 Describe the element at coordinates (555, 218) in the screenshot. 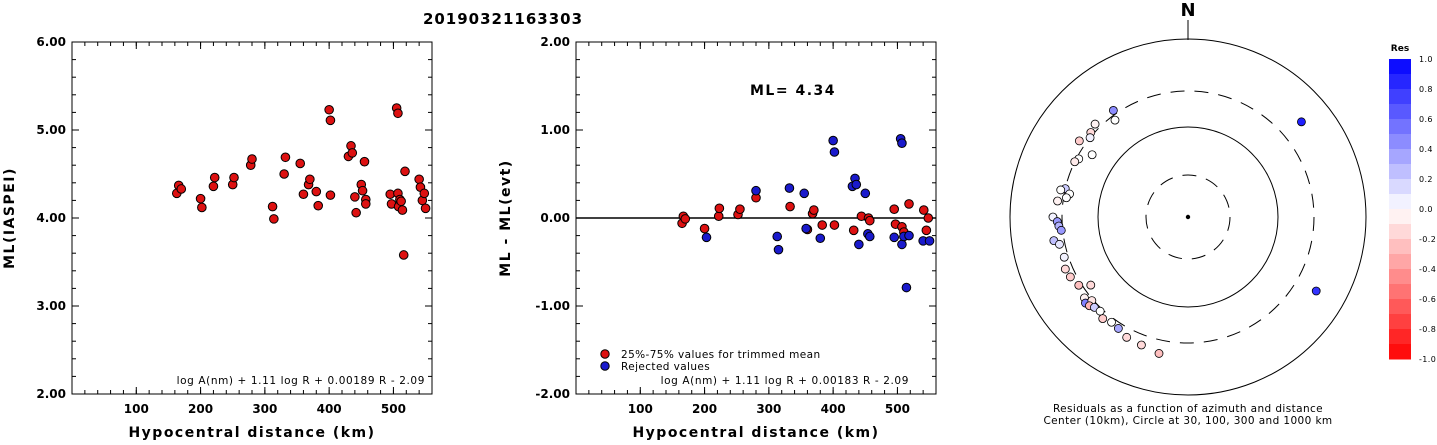

I see `y-tick-label: 0.00` at that location.